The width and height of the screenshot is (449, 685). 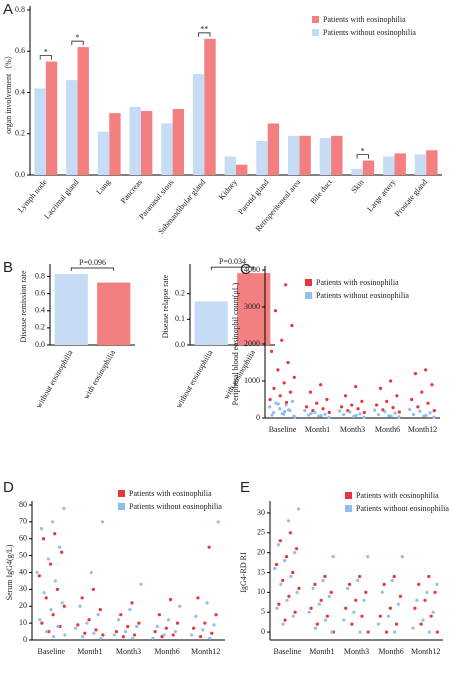 What do you see at coordinates (362, 295) in the screenshot?
I see `legend-label: Patients without eosinophilia` at bounding box center [362, 295].